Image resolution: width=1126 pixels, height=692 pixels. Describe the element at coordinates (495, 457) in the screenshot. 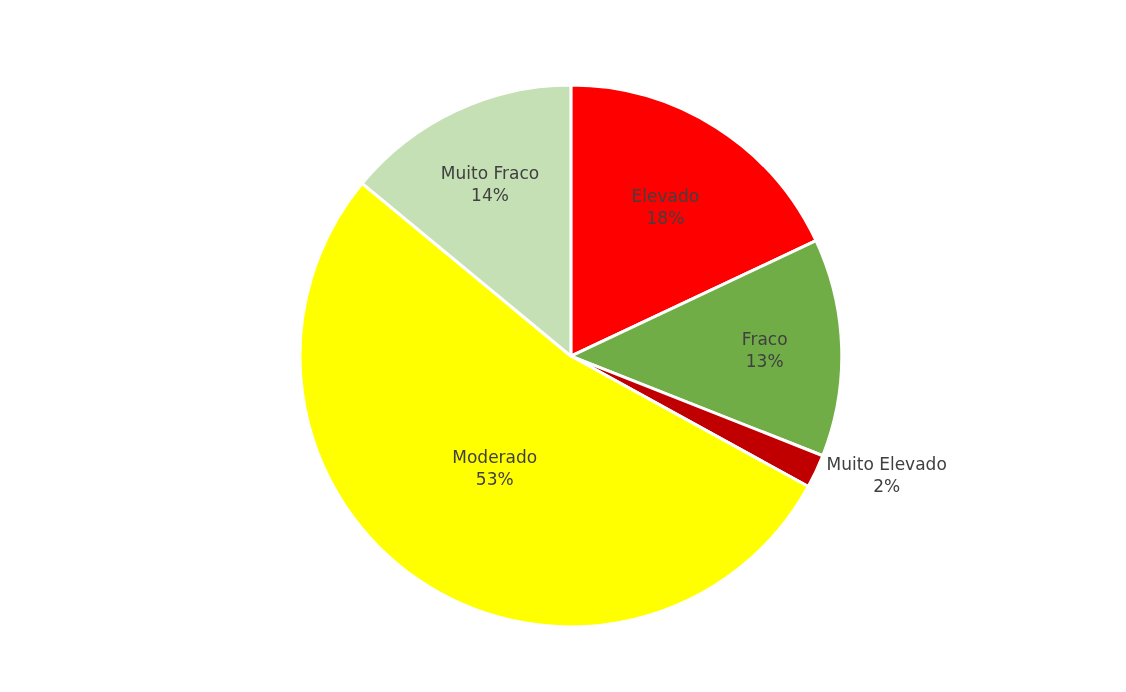

I see `slice-label: Moderado` at that location.